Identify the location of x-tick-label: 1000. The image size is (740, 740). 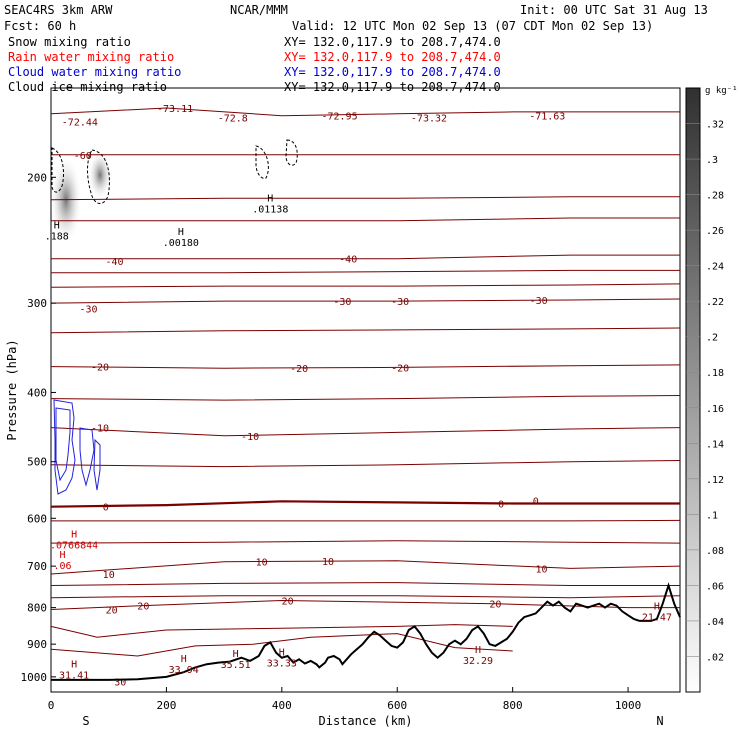
(628, 705).